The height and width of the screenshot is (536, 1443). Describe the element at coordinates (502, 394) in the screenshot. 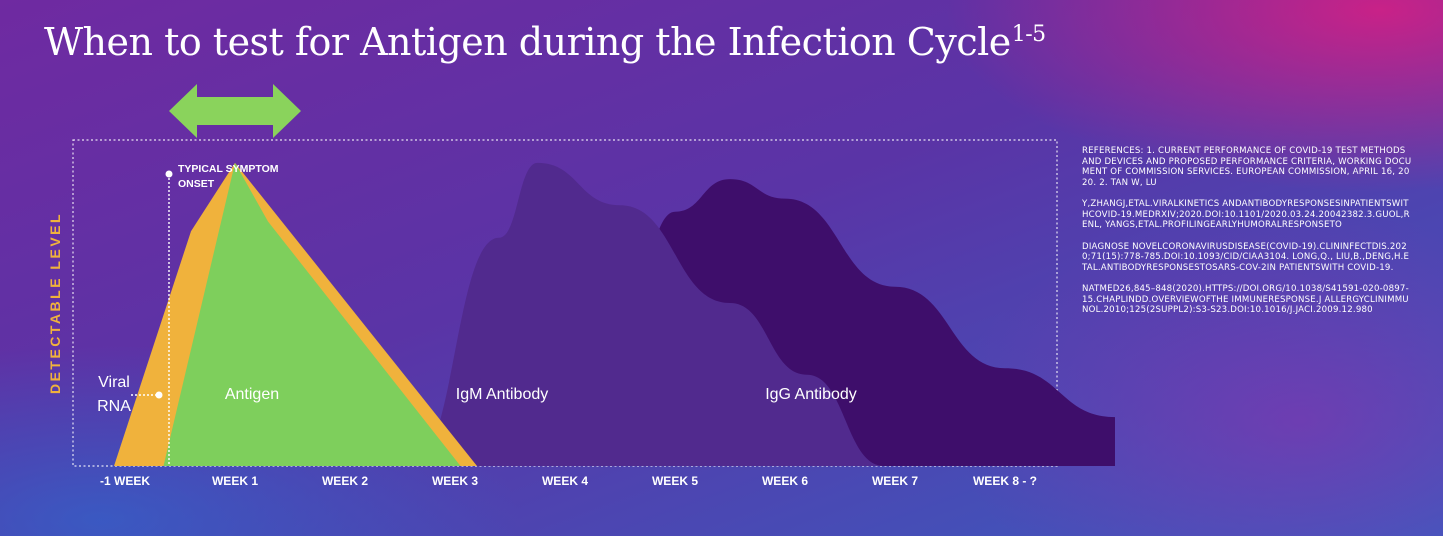

I see `series-label-igm-antibody: IgM Antibody` at that location.